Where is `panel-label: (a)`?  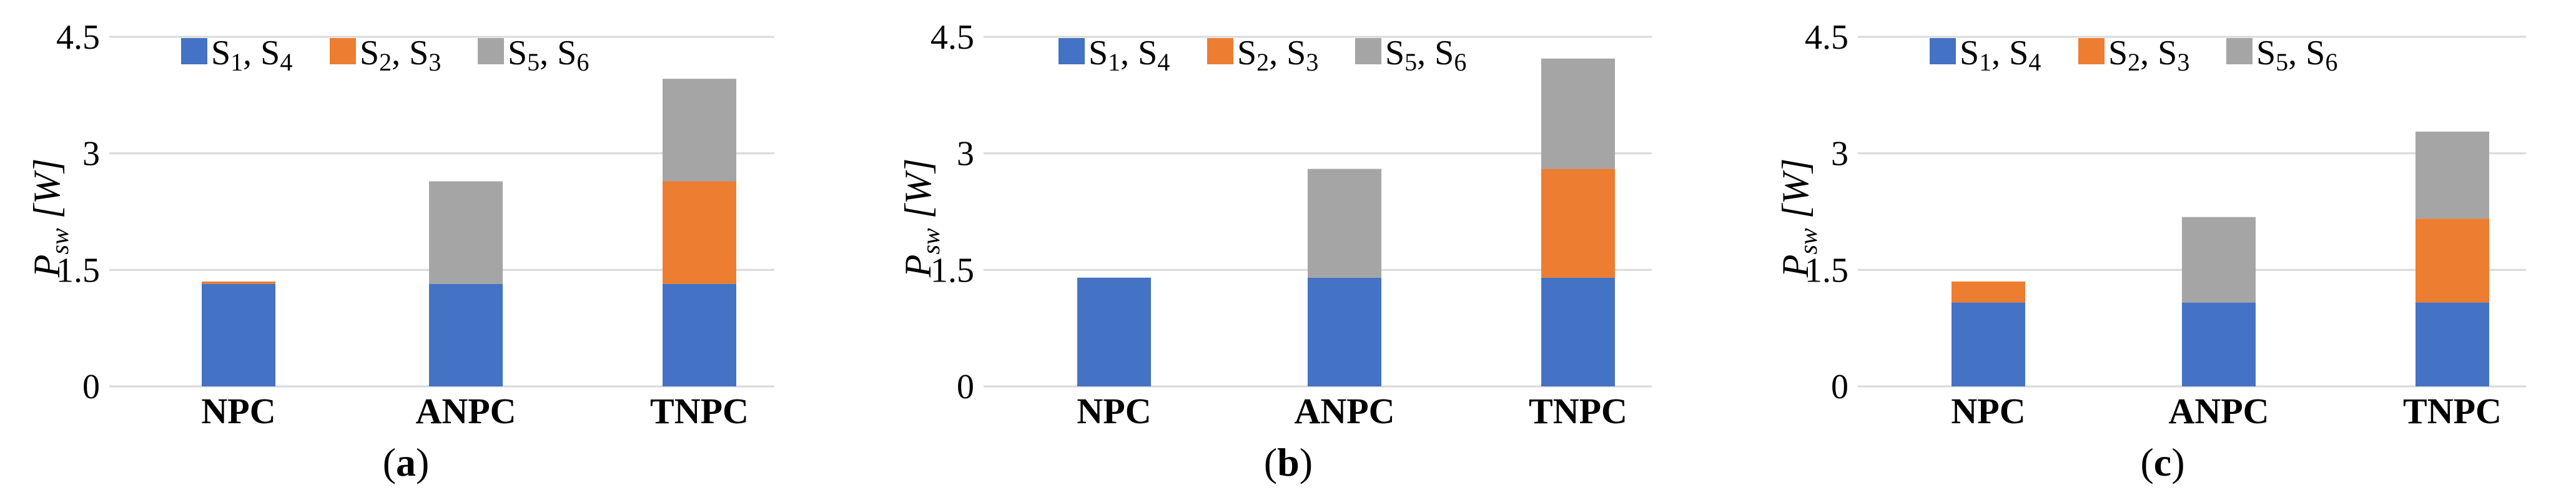
panel-label: (a) is located at coordinates (407, 462).